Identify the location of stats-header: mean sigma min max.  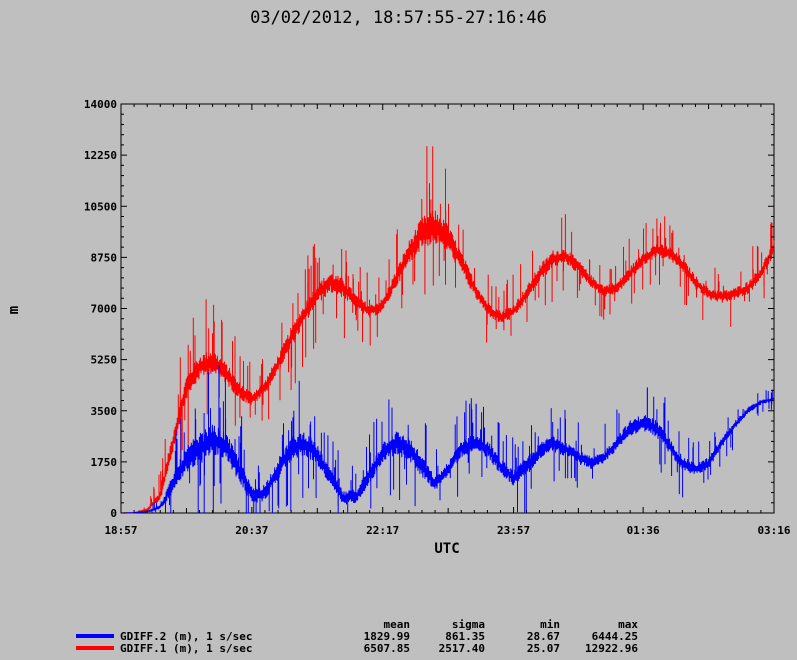
(398, 624).